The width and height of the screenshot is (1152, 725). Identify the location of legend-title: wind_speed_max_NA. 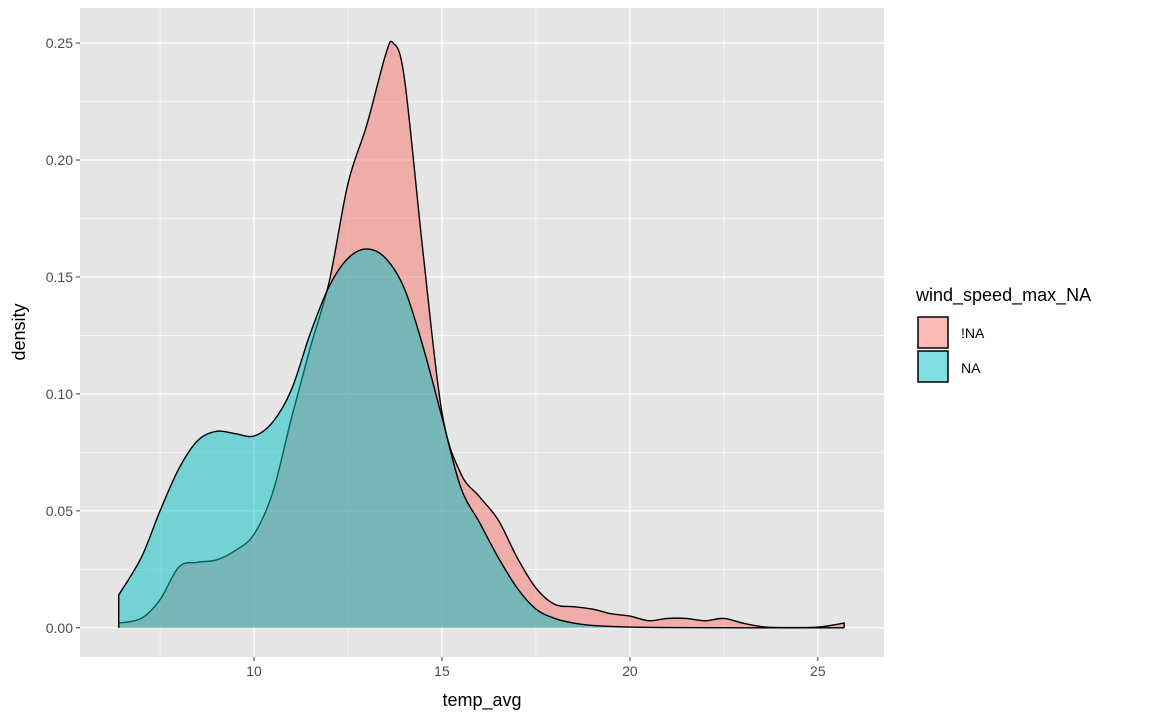
(1003, 295).